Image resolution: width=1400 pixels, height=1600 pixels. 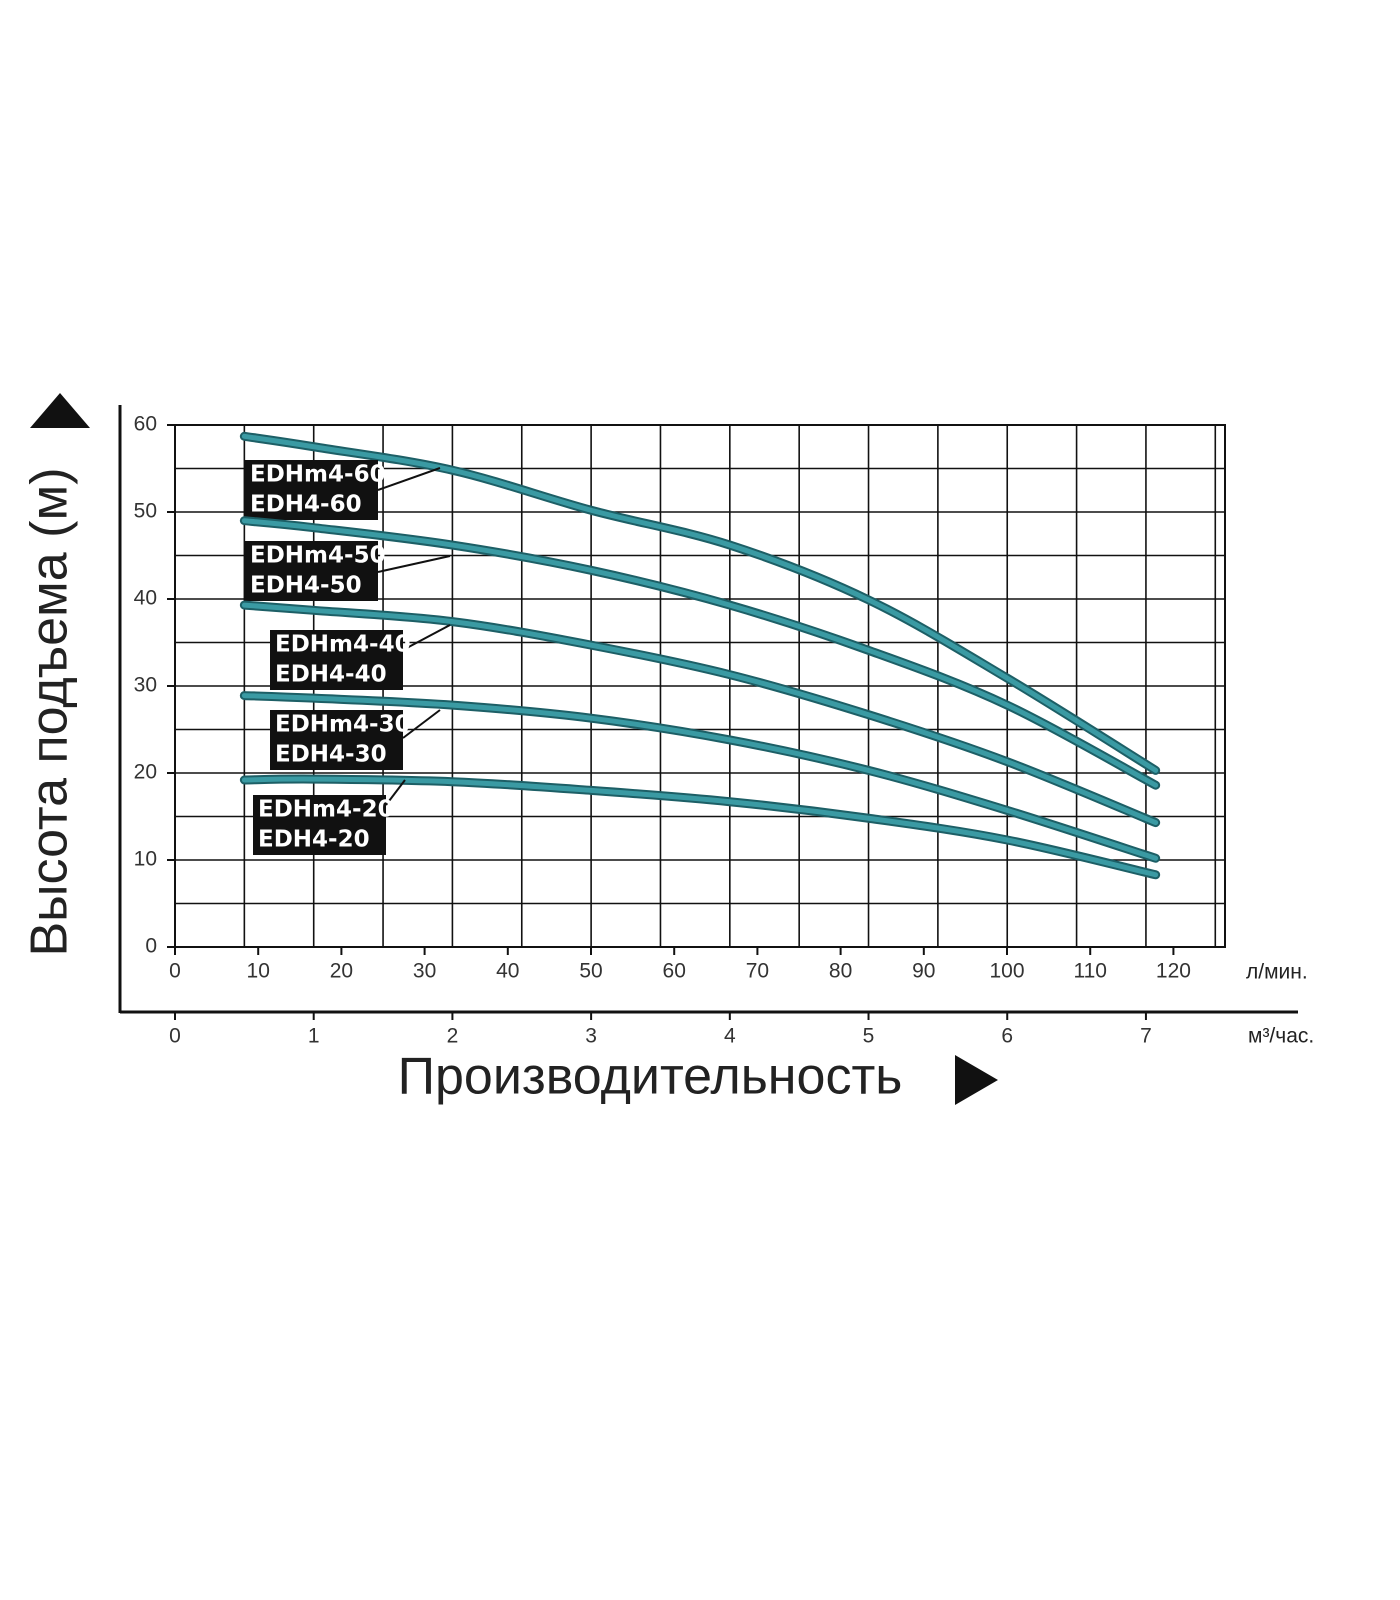 I want to click on x2-tick-label: 50, so click(x=590, y=971).